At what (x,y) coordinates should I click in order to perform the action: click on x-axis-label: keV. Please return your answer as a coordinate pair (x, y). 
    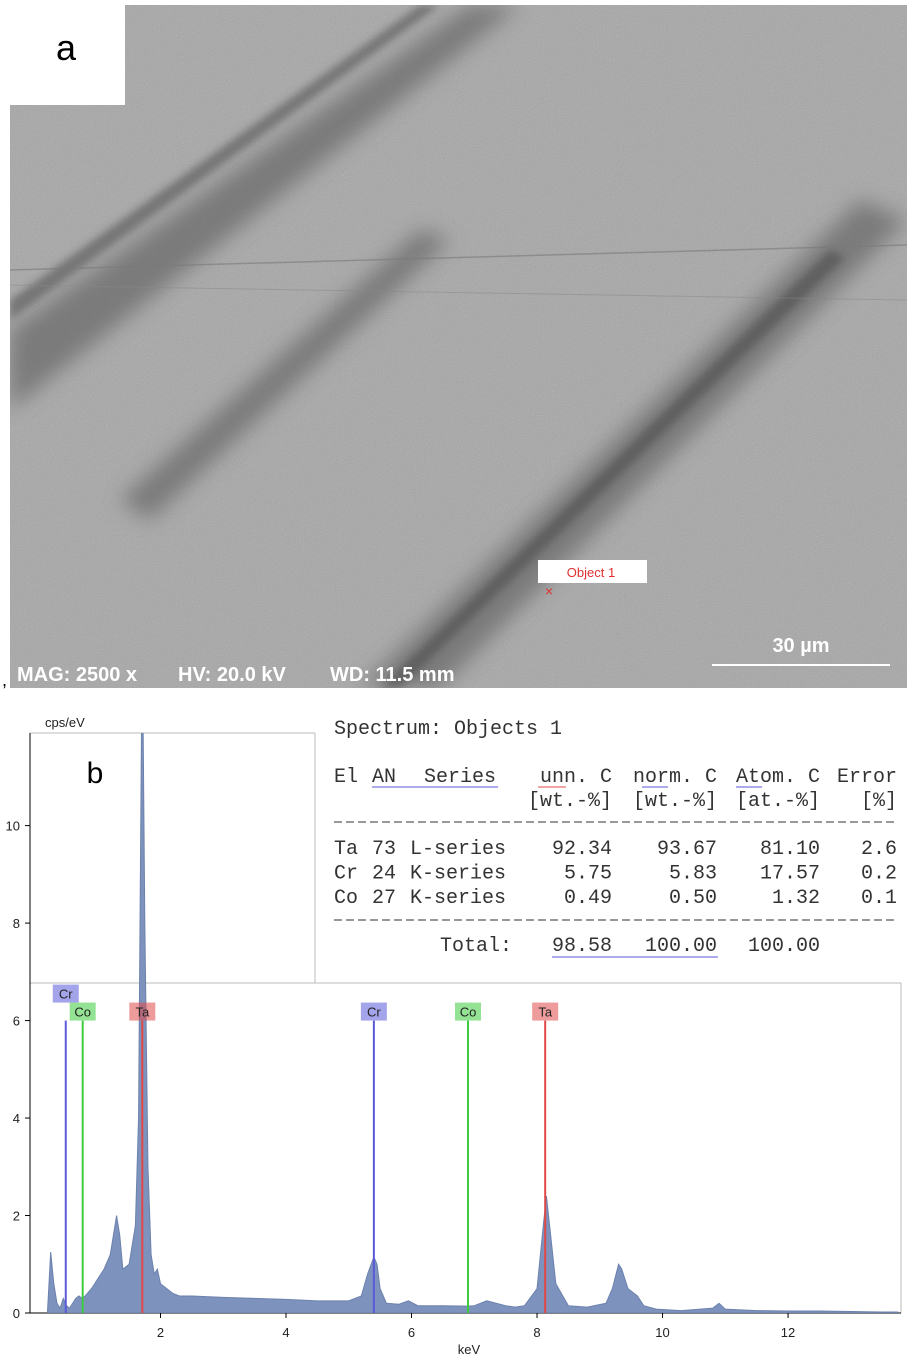
    Looking at the image, I should click on (469, 1349).